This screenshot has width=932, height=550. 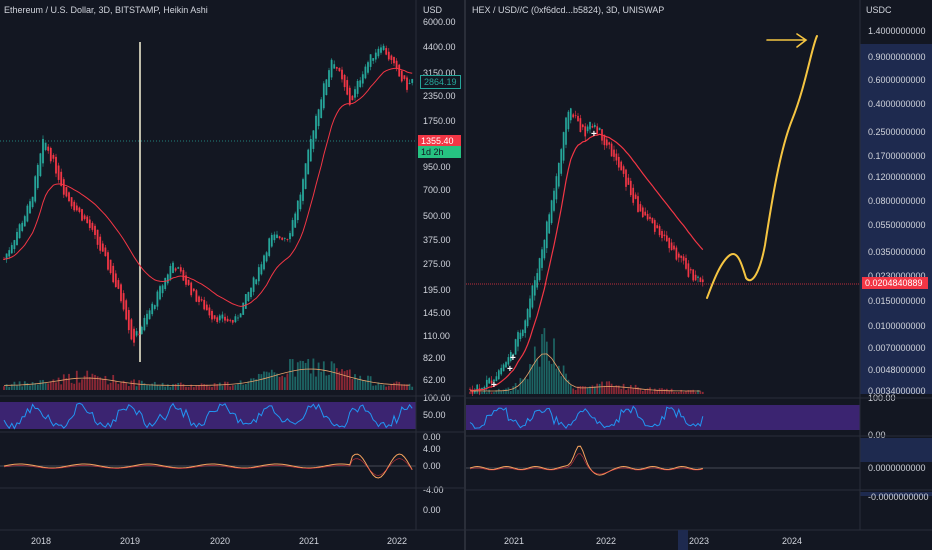 I want to click on left-macd-line, so click(x=208, y=466).